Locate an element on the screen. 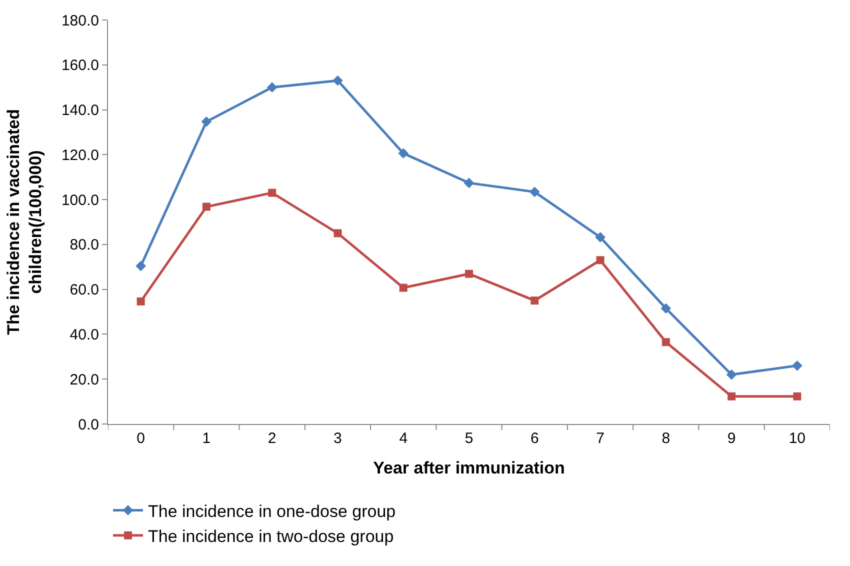  y-tick-label: 180.0 is located at coordinates (80, 21).